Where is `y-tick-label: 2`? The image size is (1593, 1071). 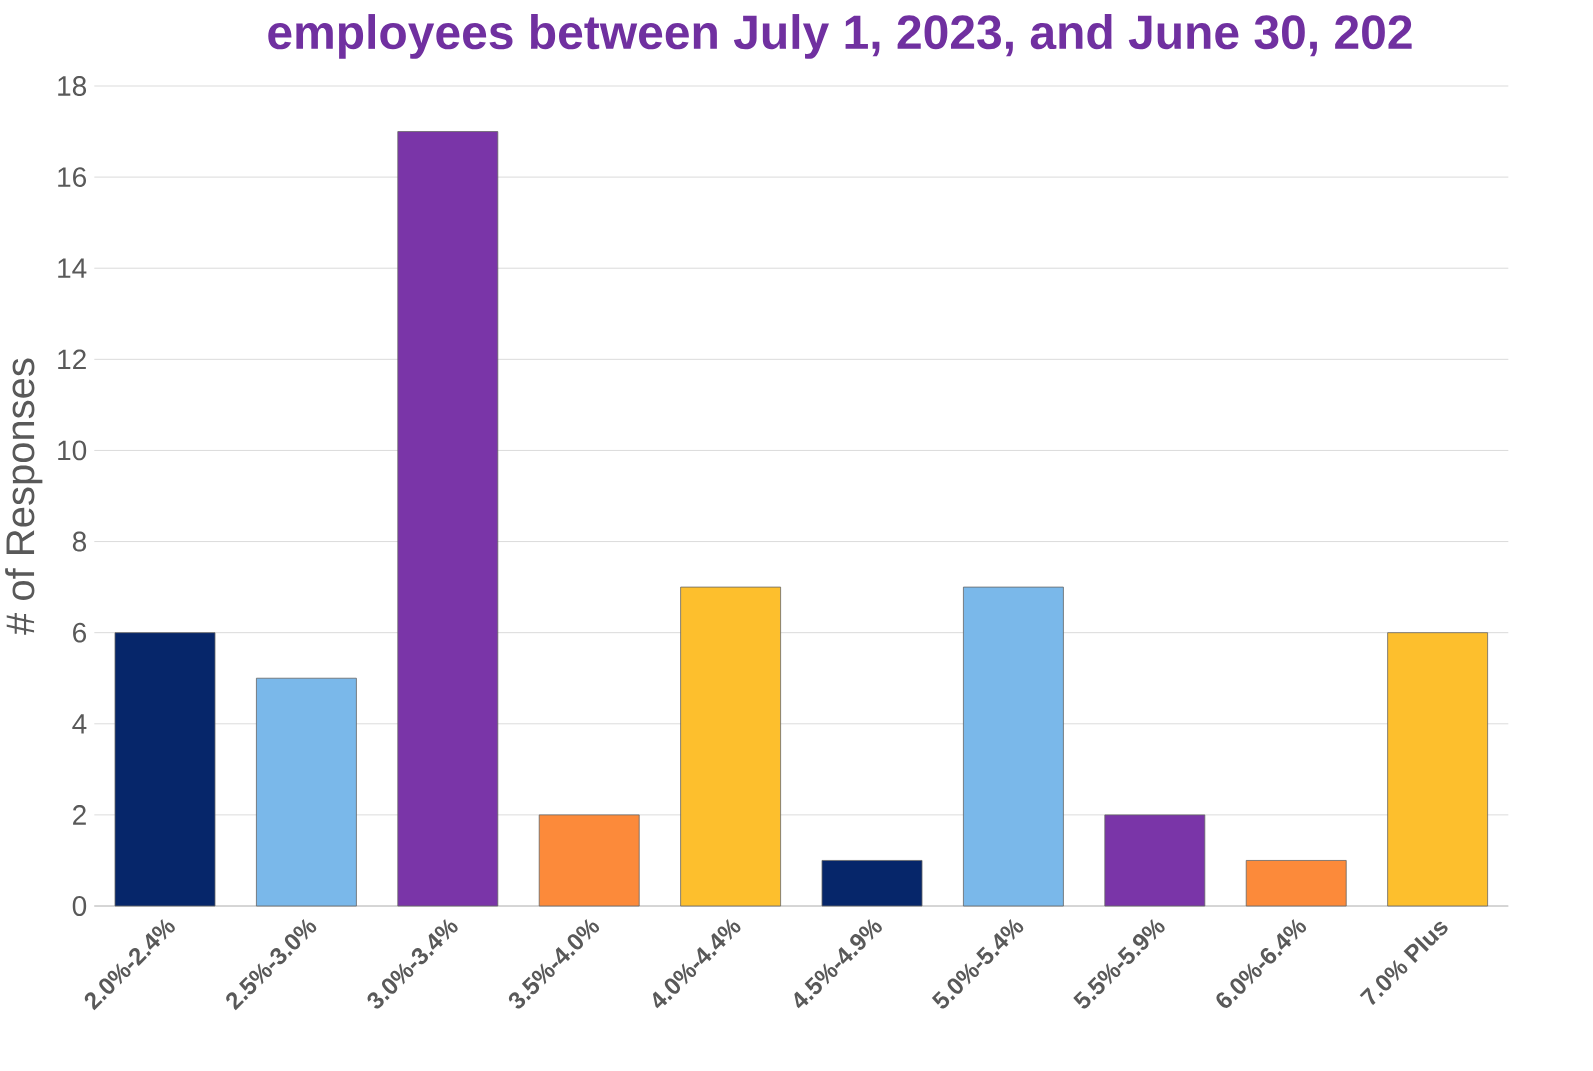
y-tick-label: 2 is located at coordinates (79, 815).